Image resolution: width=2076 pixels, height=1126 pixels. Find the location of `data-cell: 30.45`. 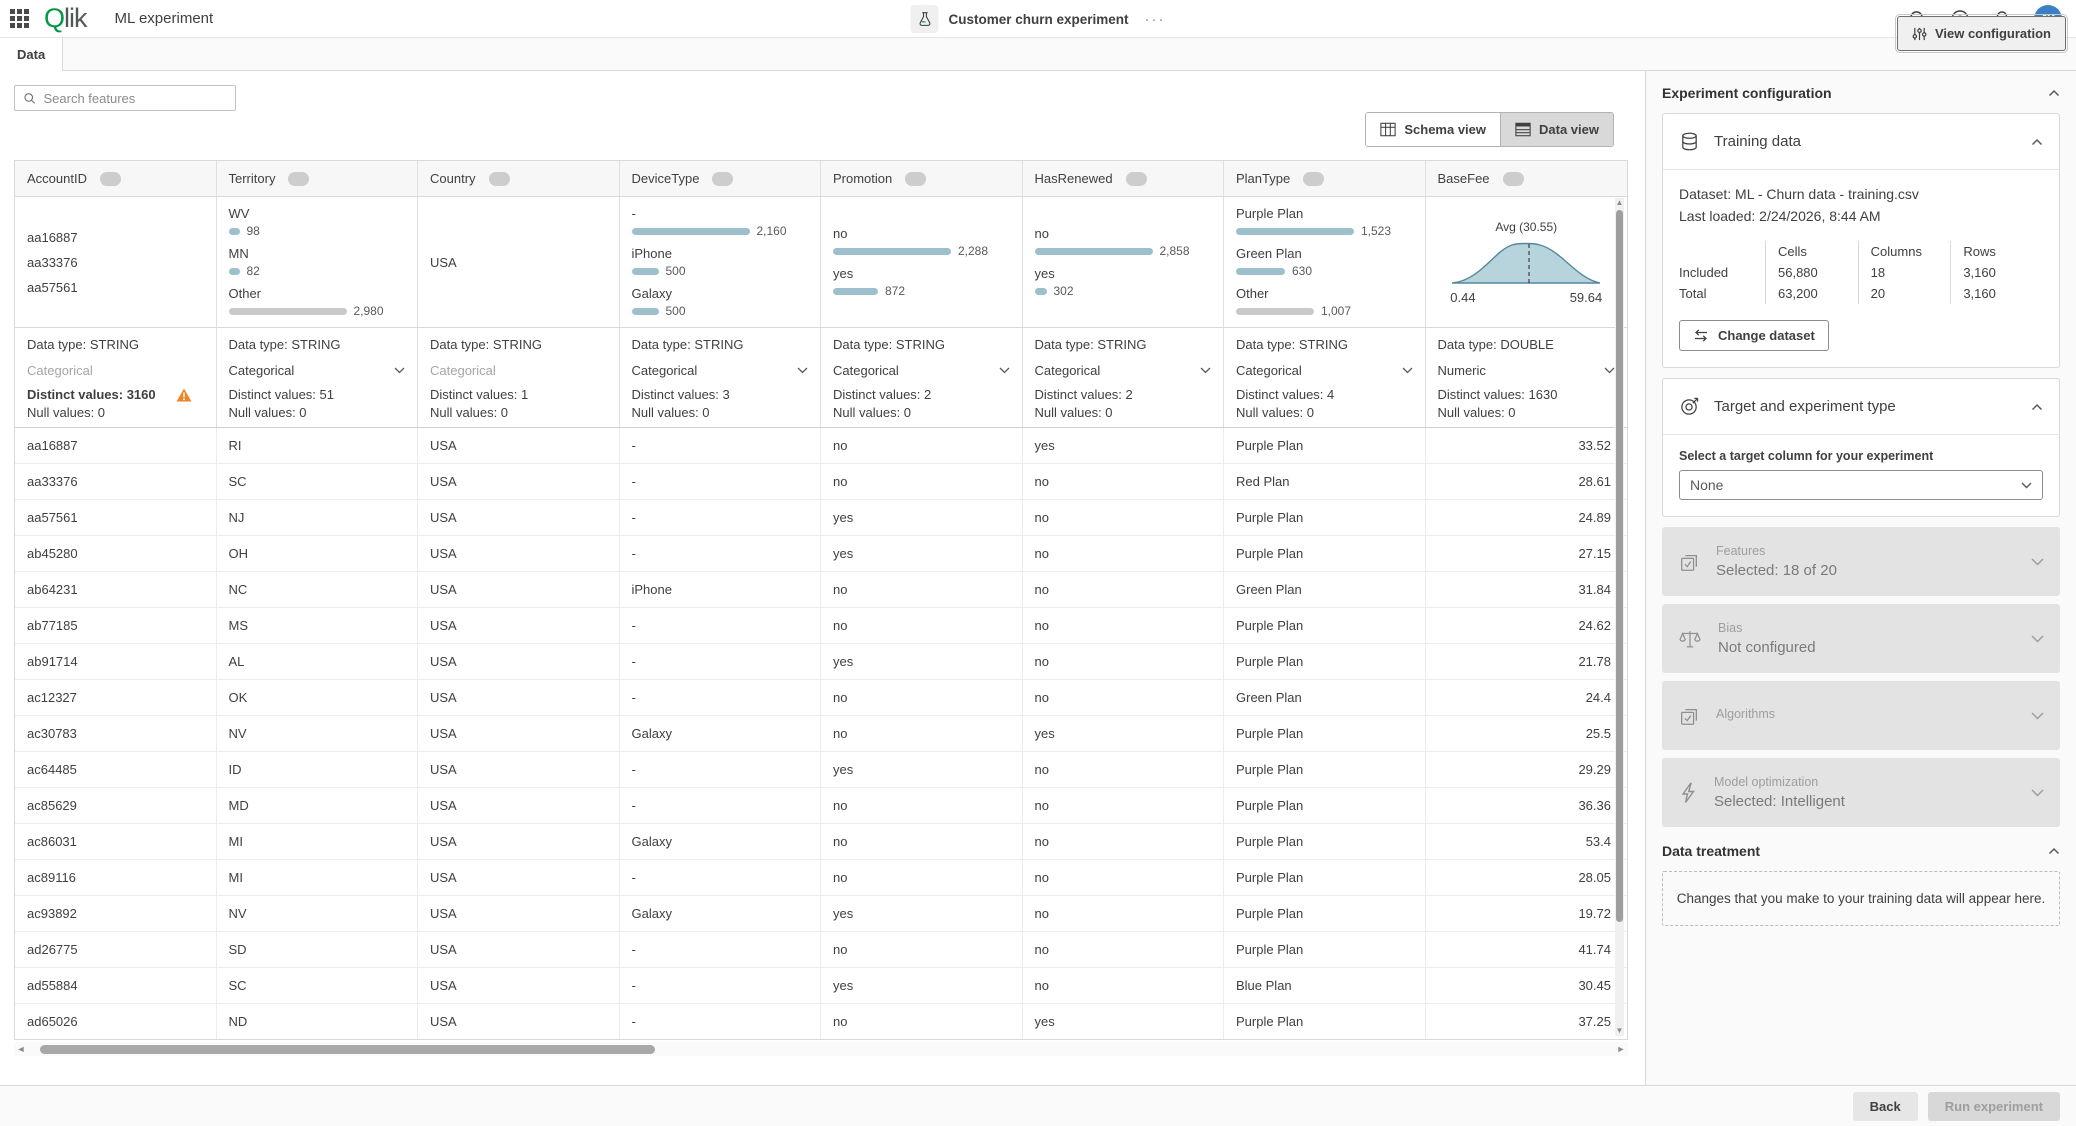

data-cell: 30.45 is located at coordinates (1594, 985).